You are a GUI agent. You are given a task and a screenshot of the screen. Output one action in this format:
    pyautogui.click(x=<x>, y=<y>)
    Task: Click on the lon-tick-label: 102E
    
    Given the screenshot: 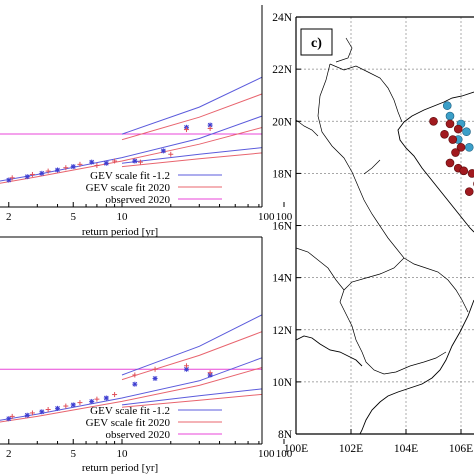 What is the action you would take?
    pyautogui.click(x=351, y=449)
    